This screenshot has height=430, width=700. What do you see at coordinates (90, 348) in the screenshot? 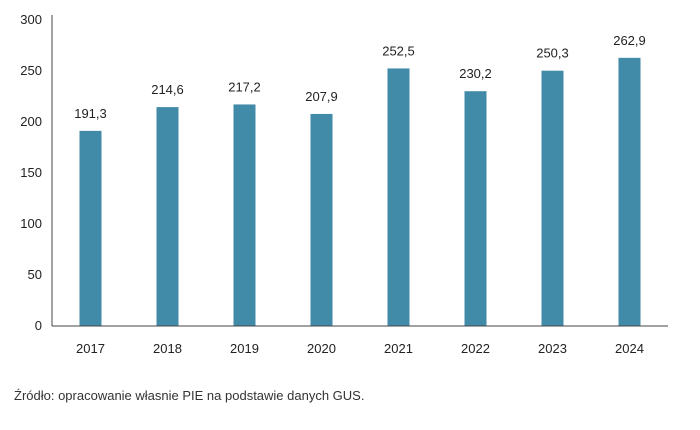
I see `x-tick-label-2017: 2017` at bounding box center [90, 348].